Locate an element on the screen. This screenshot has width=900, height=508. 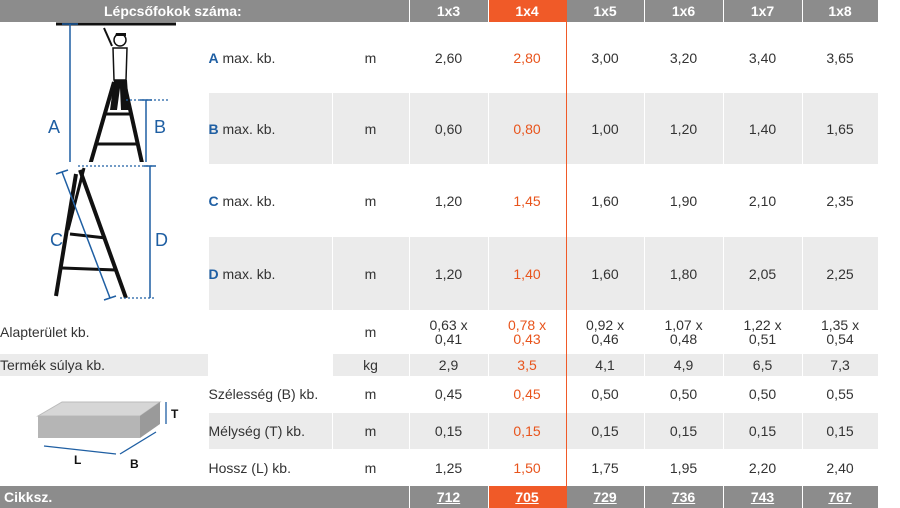
value-cell-highlighted: 0,15 is located at coordinates (527, 431).